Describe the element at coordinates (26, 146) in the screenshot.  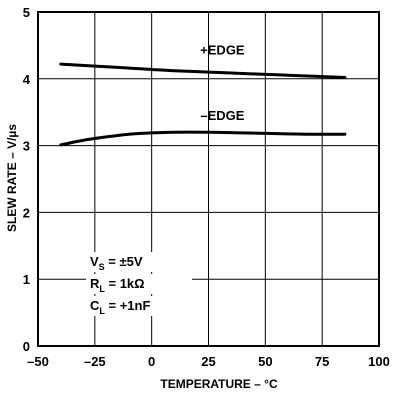
I see `y-tick-label: 3` at that location.